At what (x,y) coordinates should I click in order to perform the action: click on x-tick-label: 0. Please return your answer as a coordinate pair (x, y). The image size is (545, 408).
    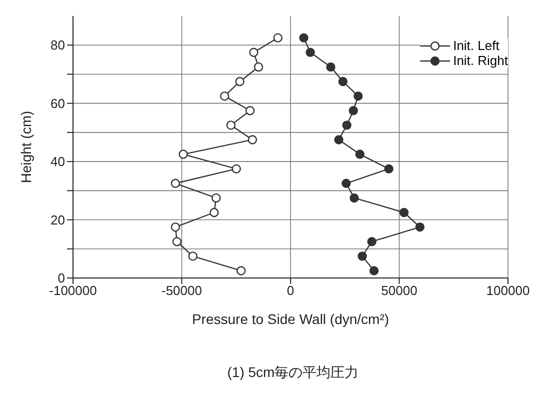
    Looking at the image, I should click on (290, 290).